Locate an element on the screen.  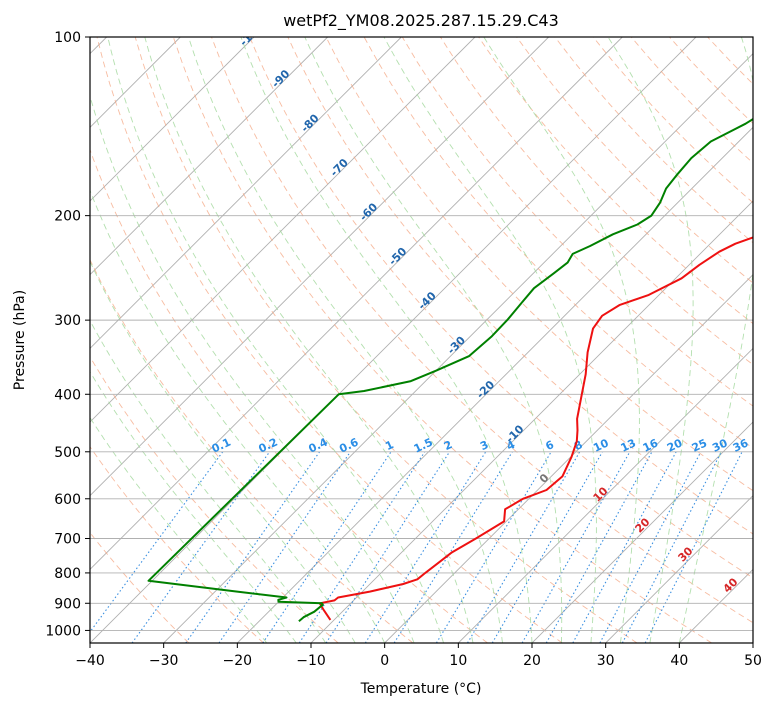
y-tick-label: 300 is located at coordinates (67, 321).